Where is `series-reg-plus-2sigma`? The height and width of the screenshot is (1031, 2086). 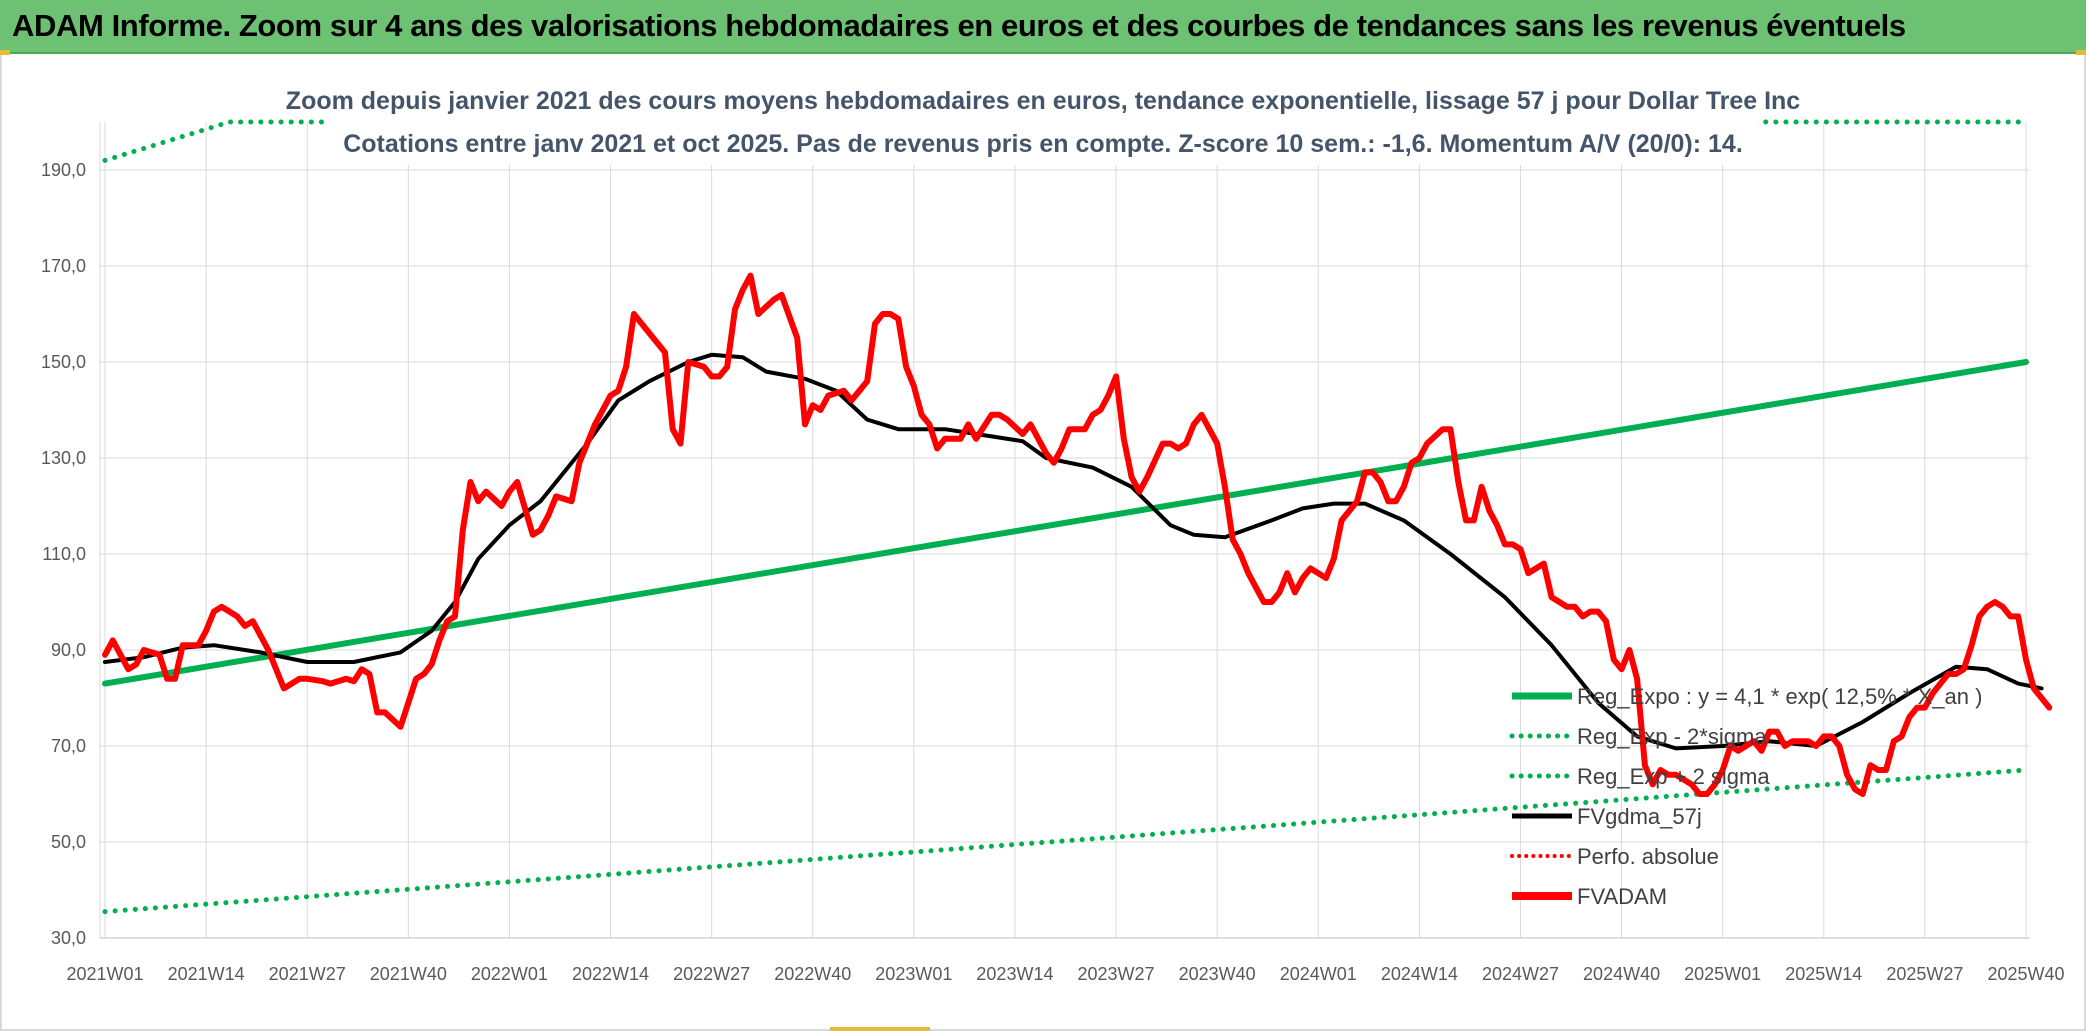 series-reg-plus-2sigma is located at coordinates (1065, 141).